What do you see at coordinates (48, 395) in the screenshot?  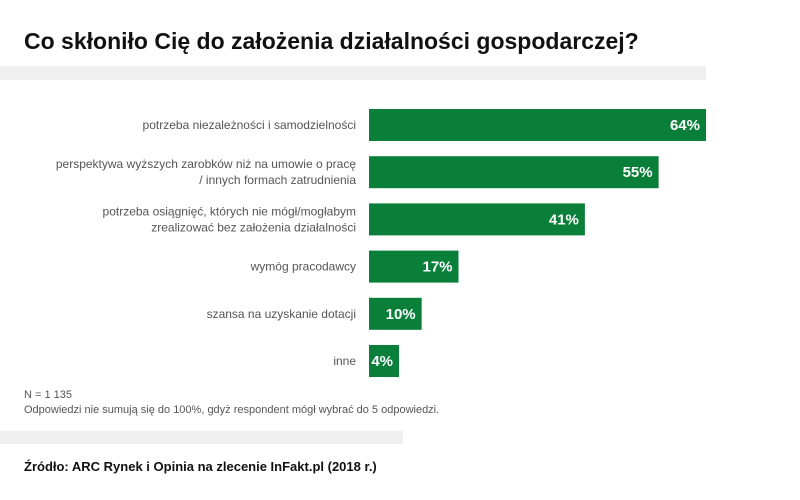 I see `sample-size-note: N = 1 135` at bounding box center [48, 395].